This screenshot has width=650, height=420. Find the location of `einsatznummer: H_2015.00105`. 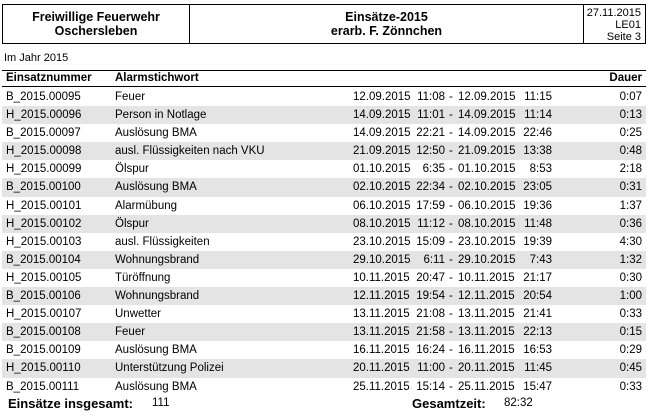

einsatznummer: H_2015.00105 is located at coordinates (44, 277).